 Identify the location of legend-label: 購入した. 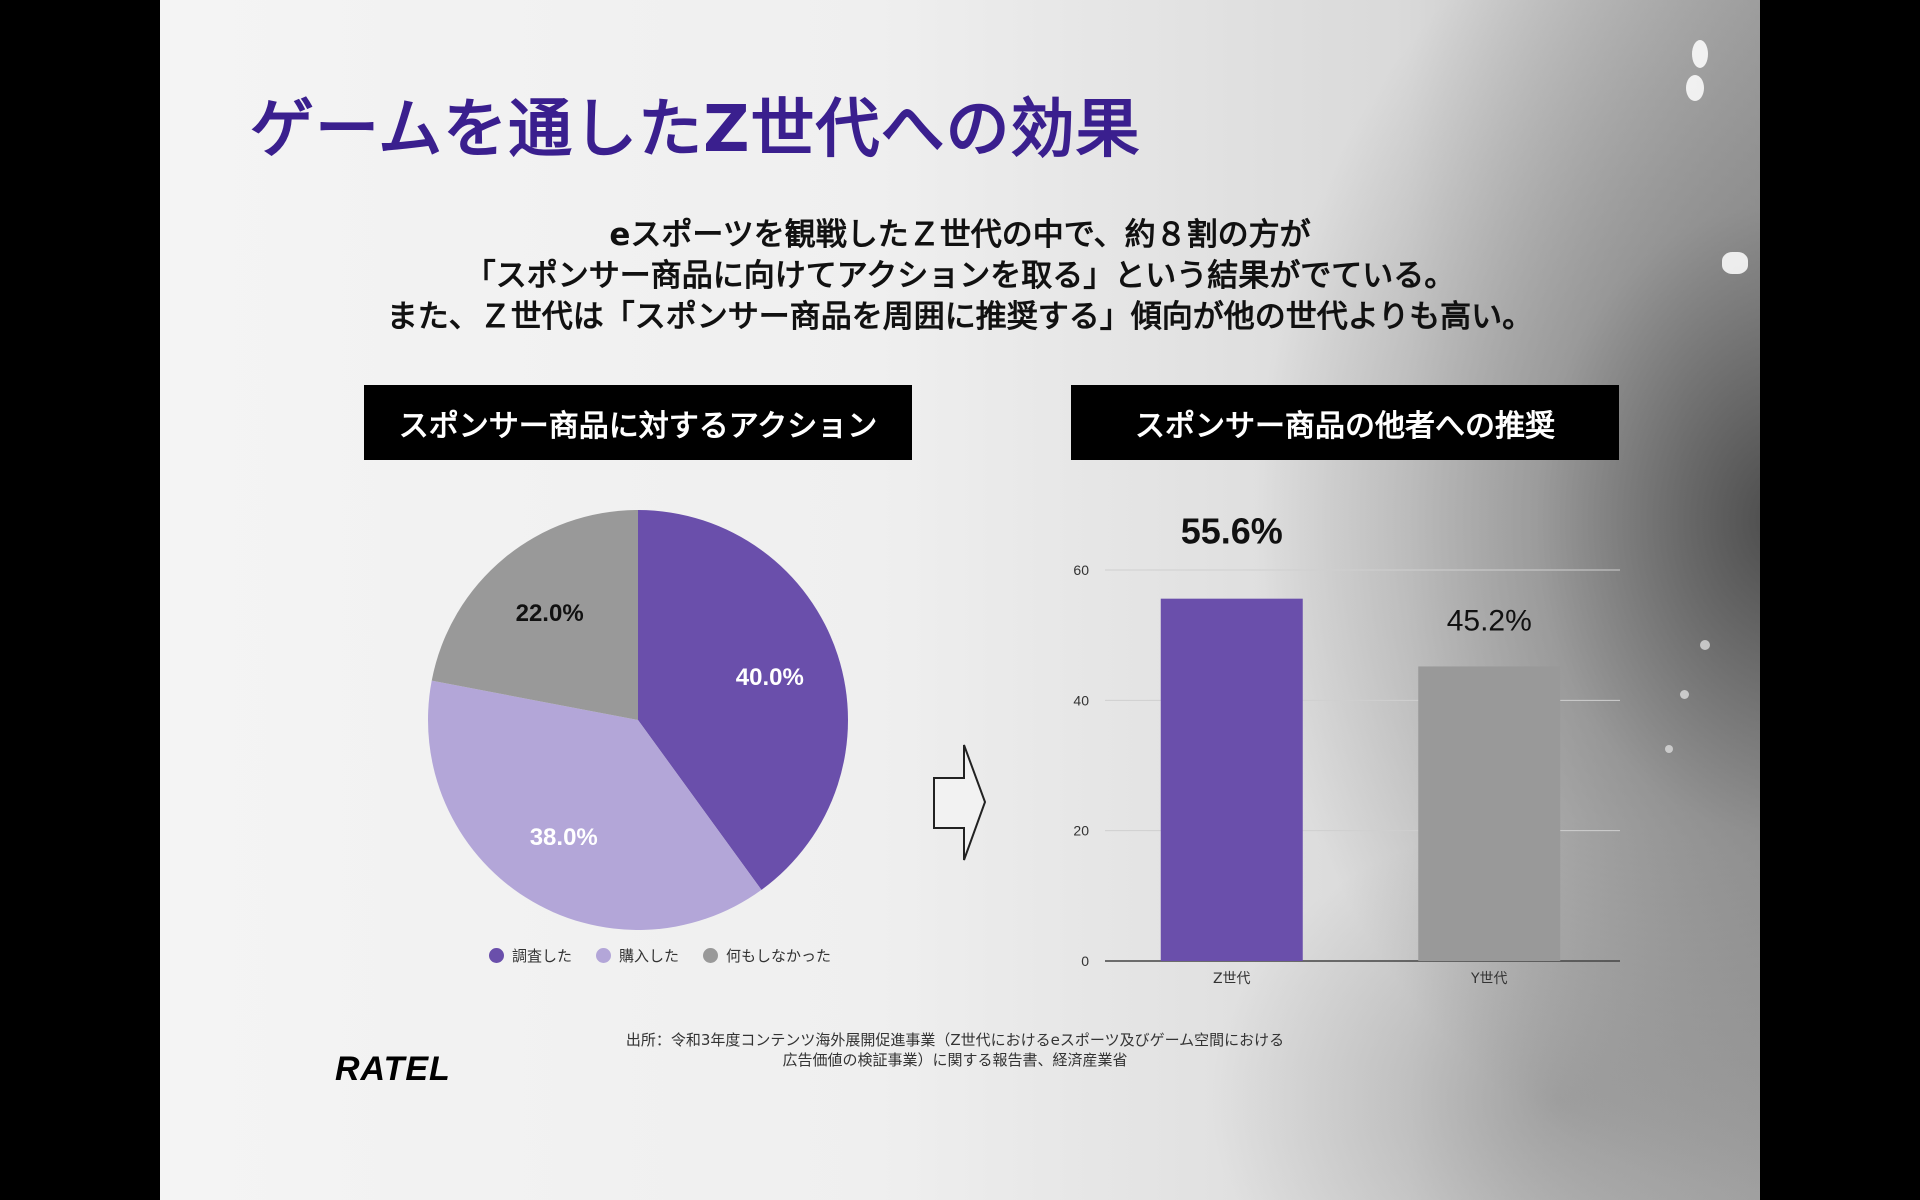
(648, 956).